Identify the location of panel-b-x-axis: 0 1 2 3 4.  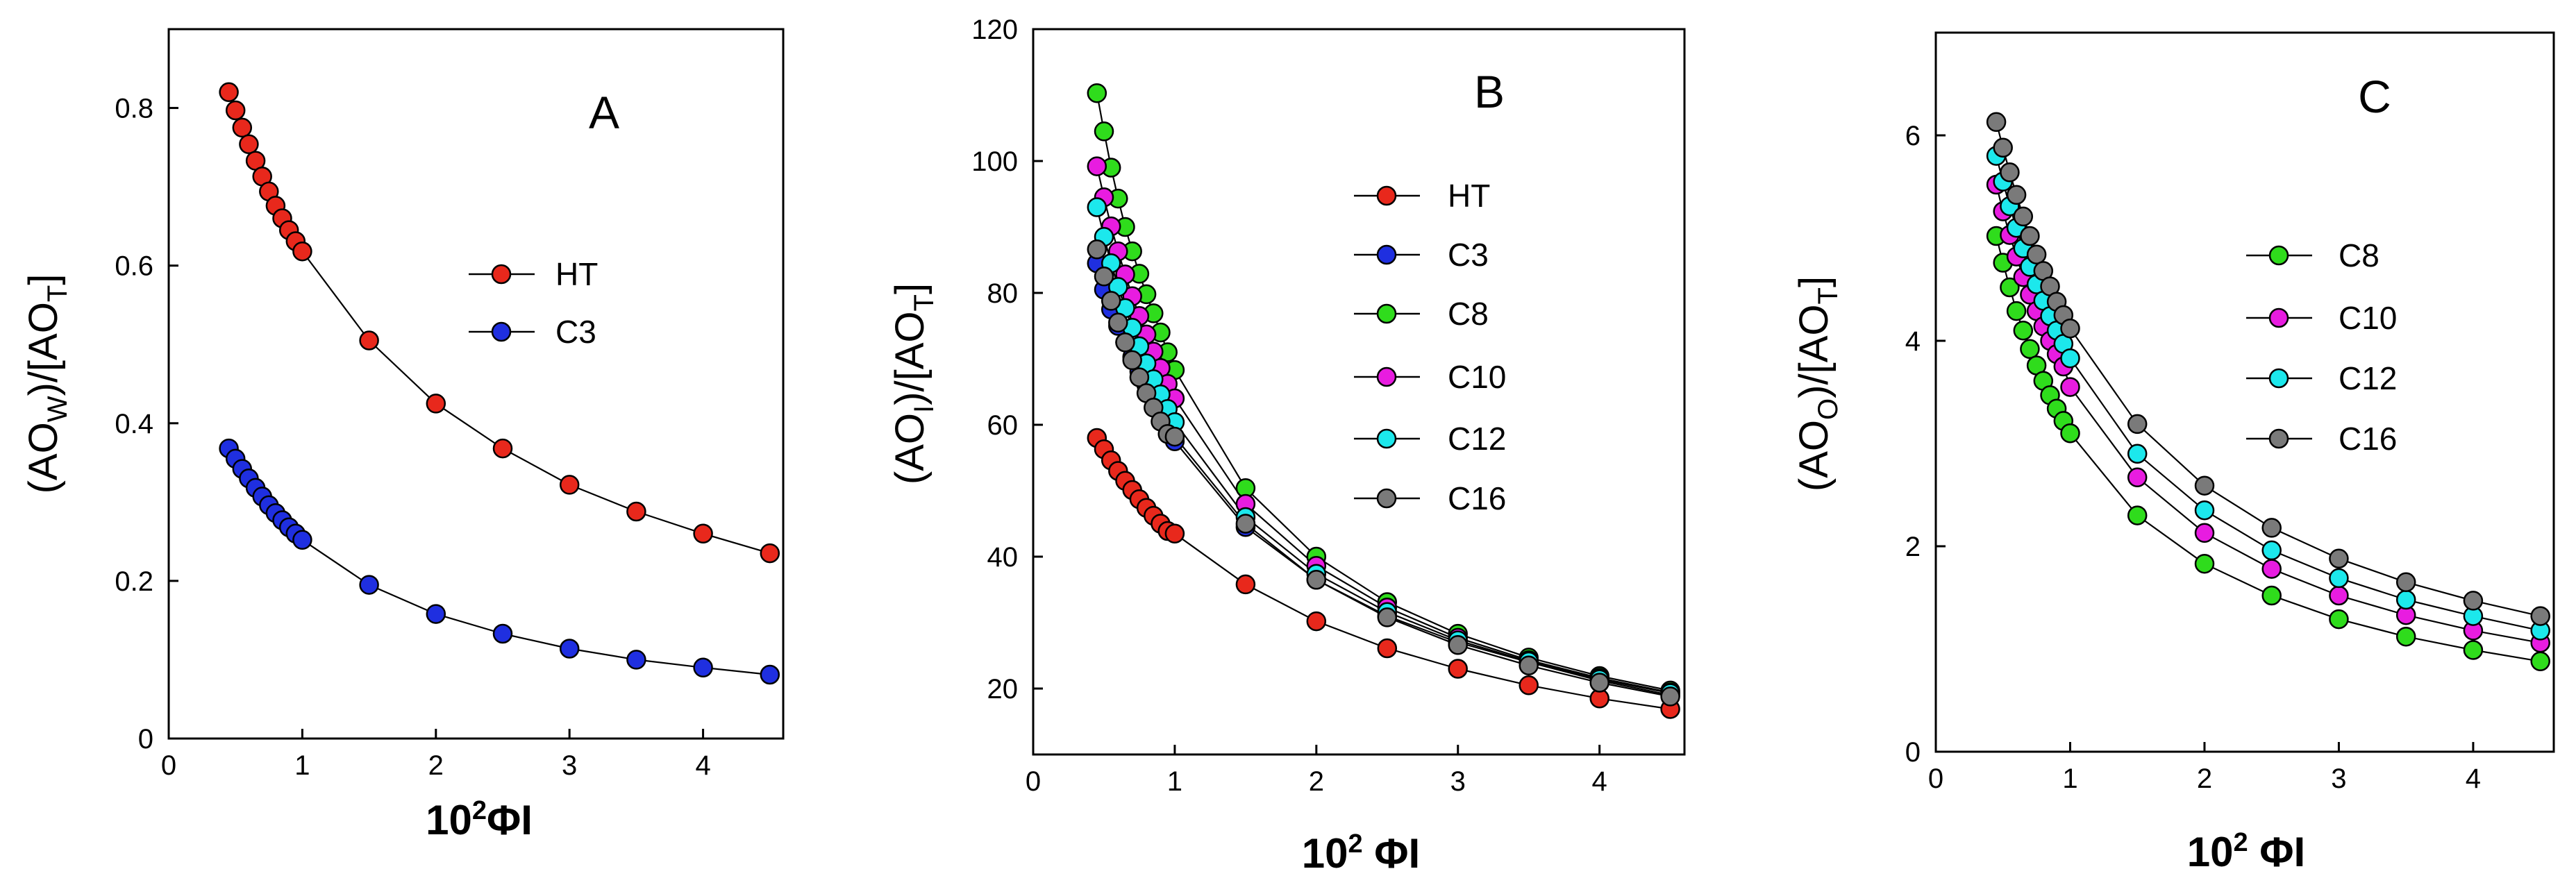
(1316, 771).